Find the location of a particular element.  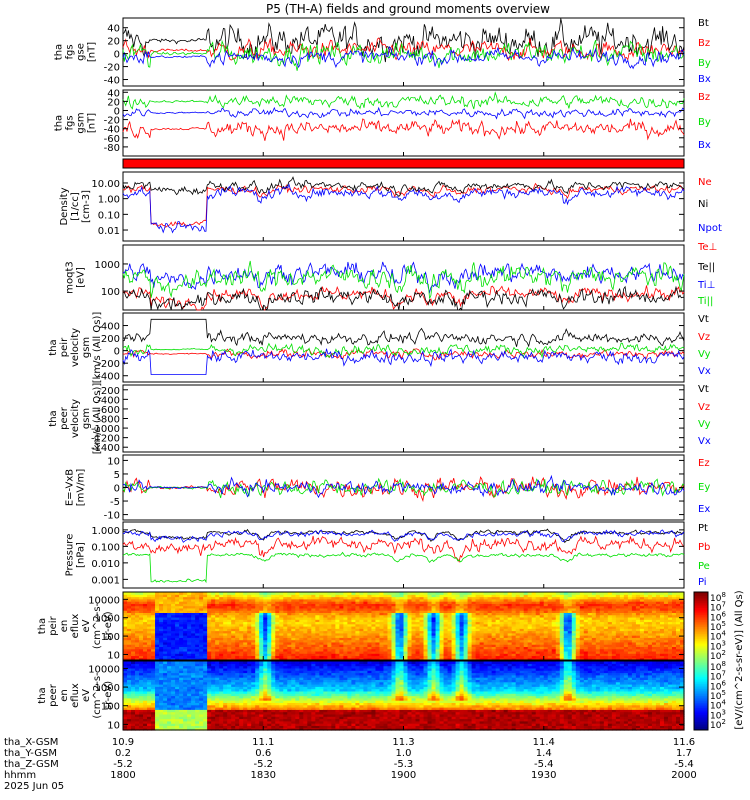

legend-pressure-2: Pe is located at coordinates (704, 566).